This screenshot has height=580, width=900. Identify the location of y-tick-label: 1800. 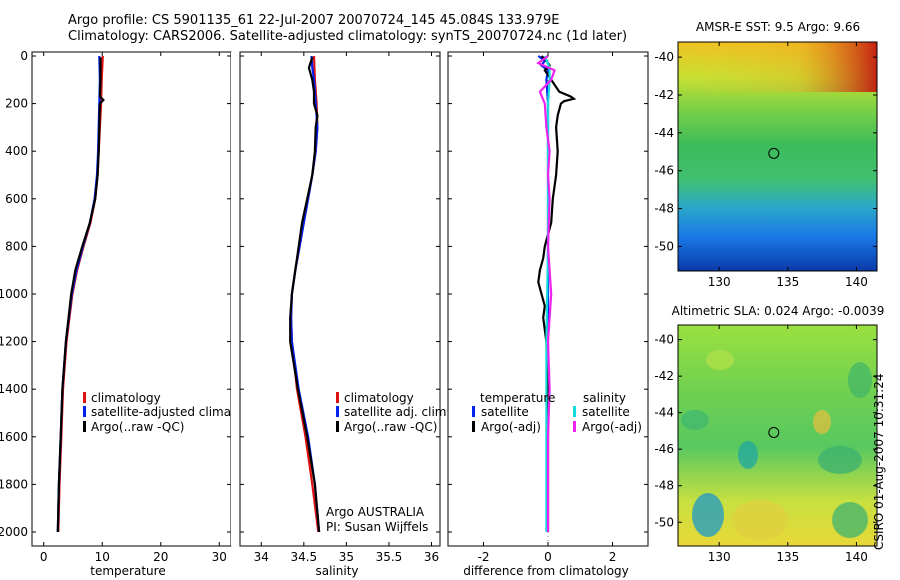
(14, 484).